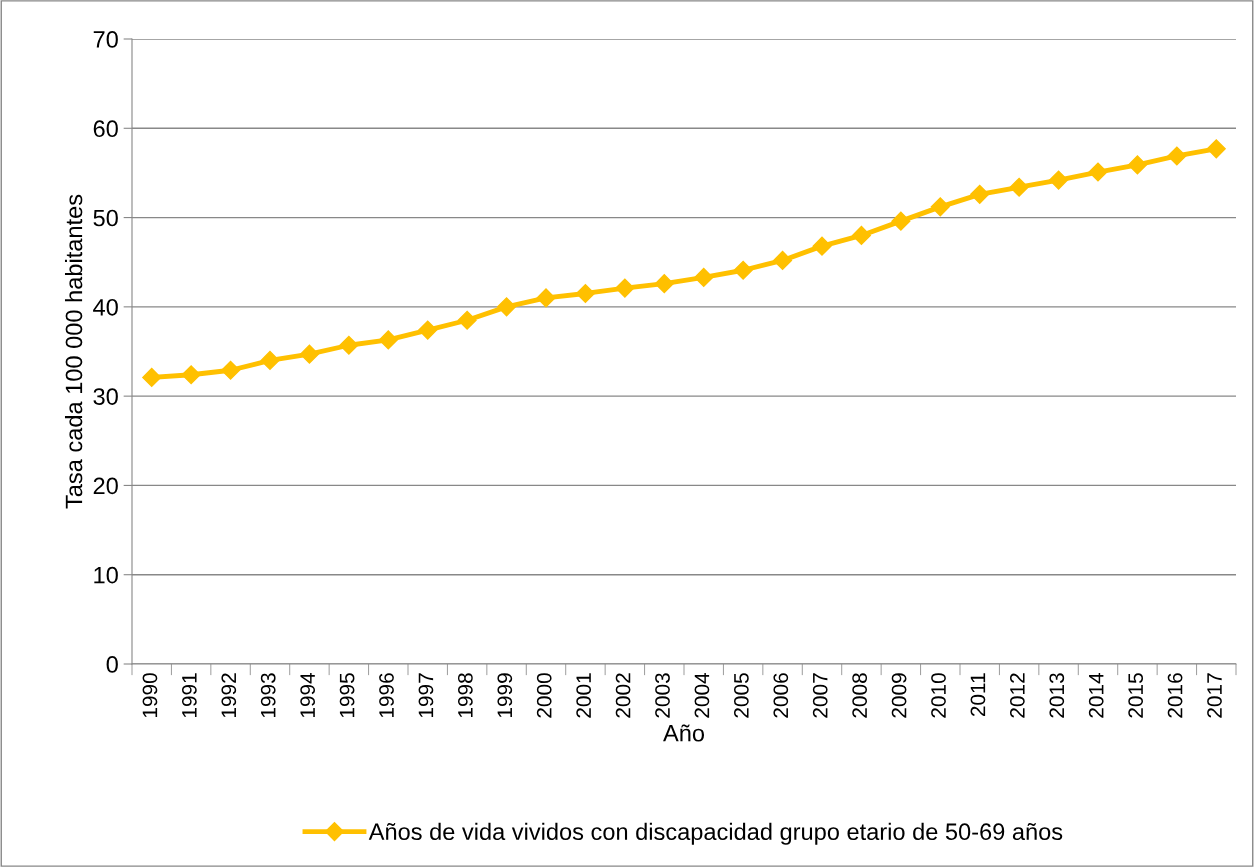  What do you see at coordinates (505, 695) in the screenshot?
I see `x-tick-label: 1999` at bounding box center [505, 695].